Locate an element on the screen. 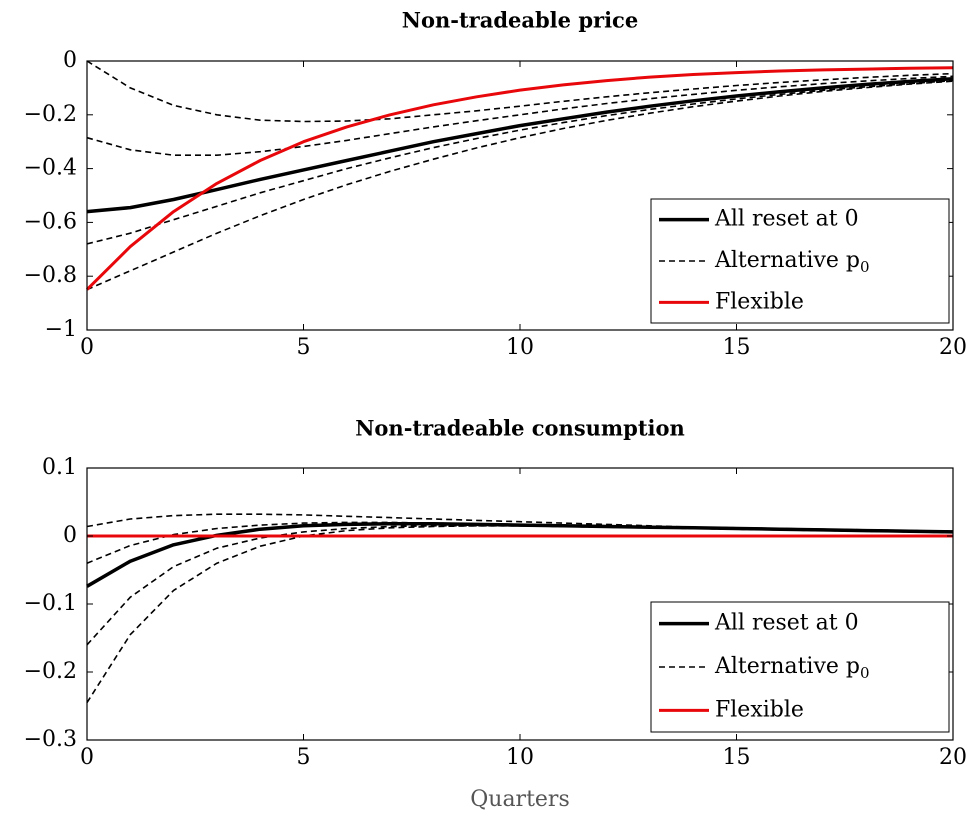 The image size is (974, 824). chart-title: Non-tradeable price is located at coordinates (520, 20).